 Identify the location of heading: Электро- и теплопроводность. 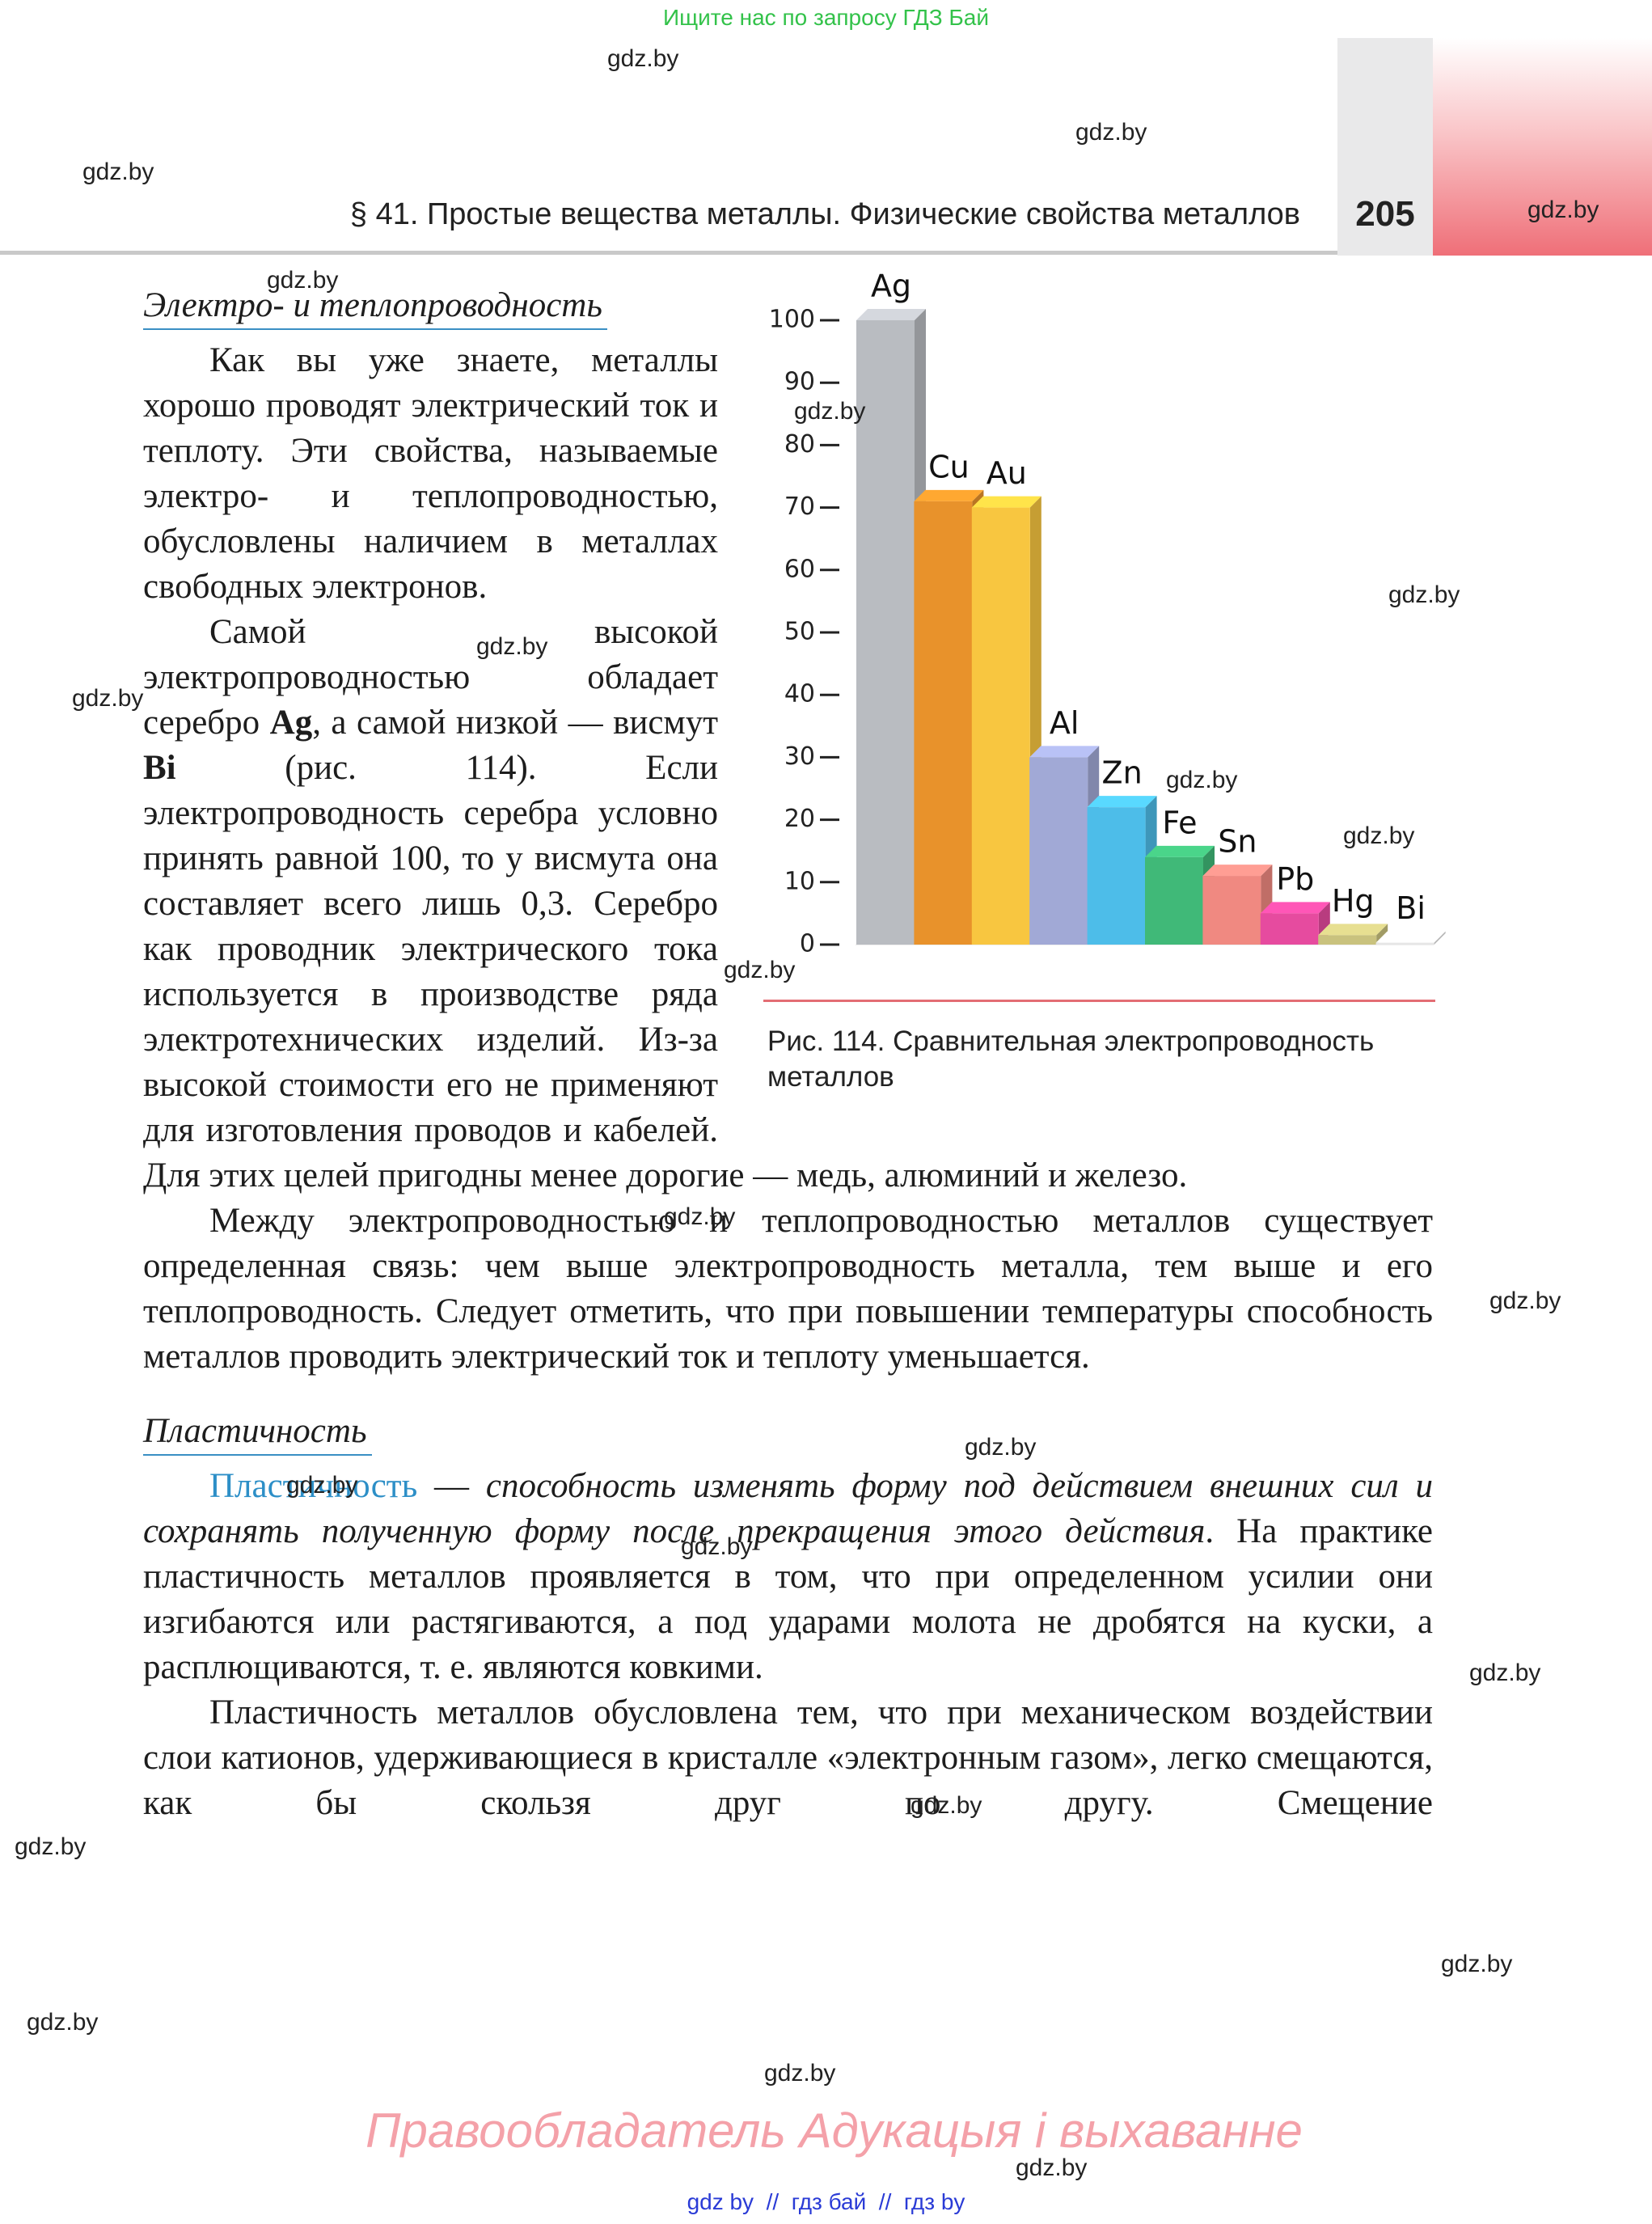
(375, 306).